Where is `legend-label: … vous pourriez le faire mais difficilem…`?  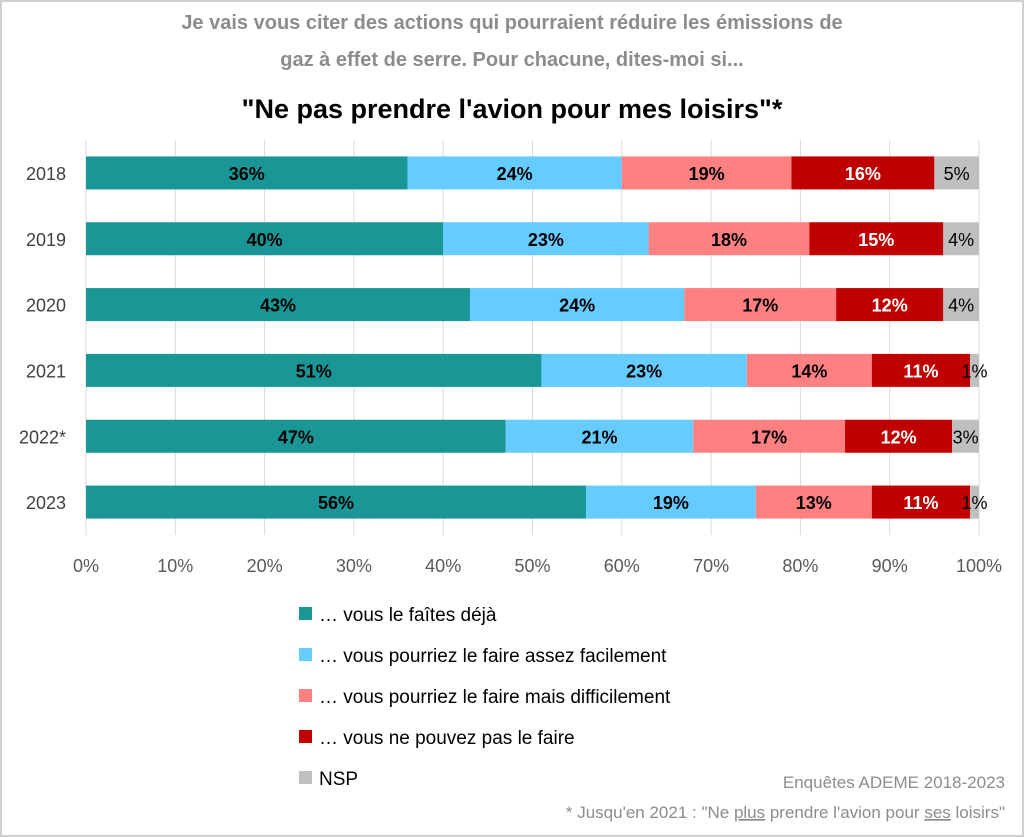 legend-label: … vous pourriez le faire mais difficilem… is located at coordinates (495, 697).